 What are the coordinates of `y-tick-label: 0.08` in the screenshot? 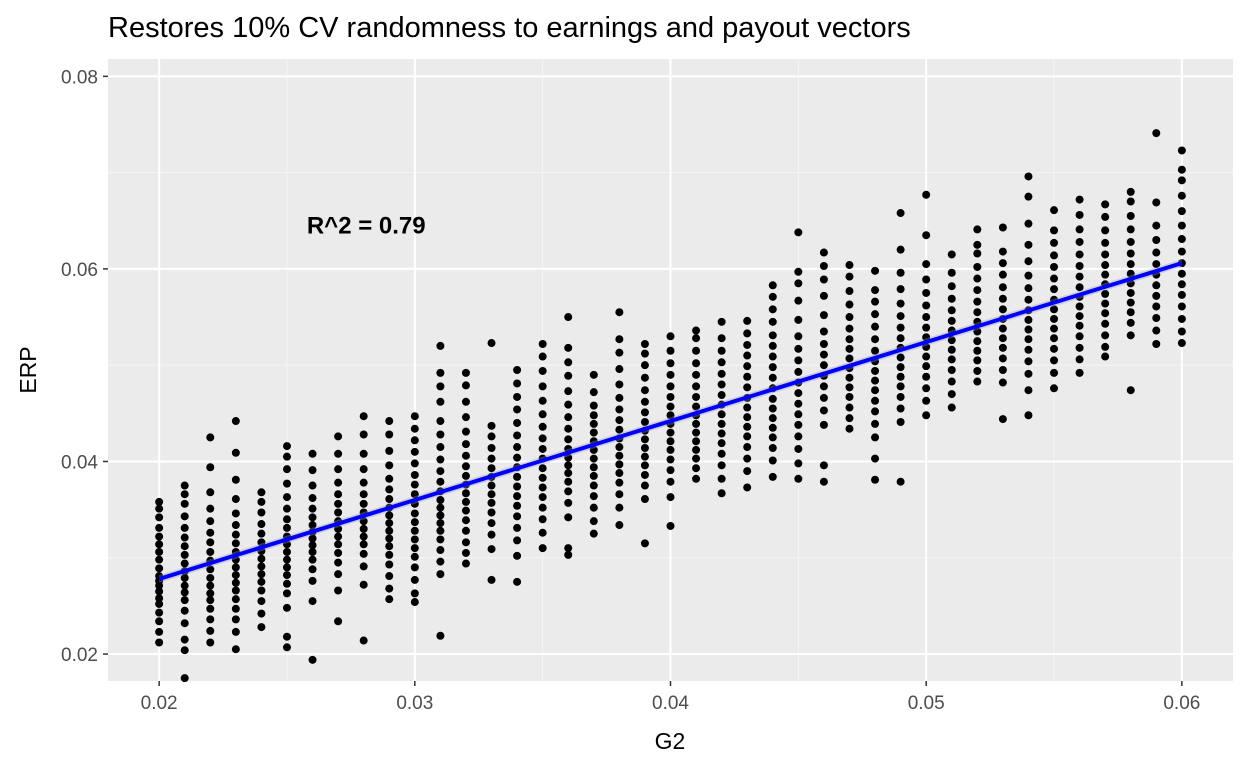 It's located at (79, 77).